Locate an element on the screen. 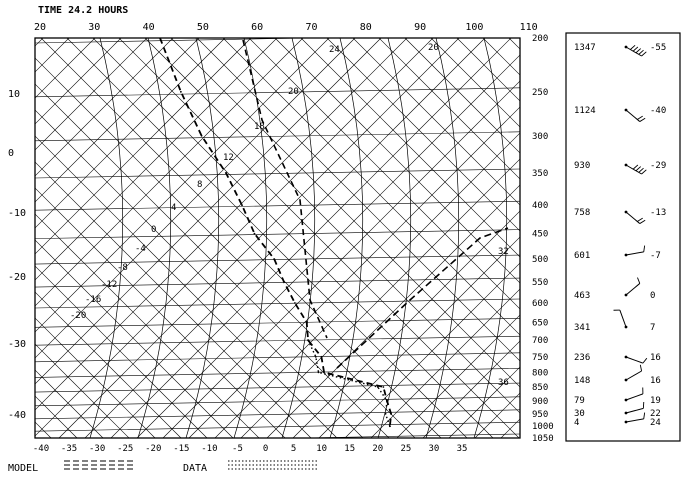  top-axis-tick-label: 60 is located at coordinates (257, 27).